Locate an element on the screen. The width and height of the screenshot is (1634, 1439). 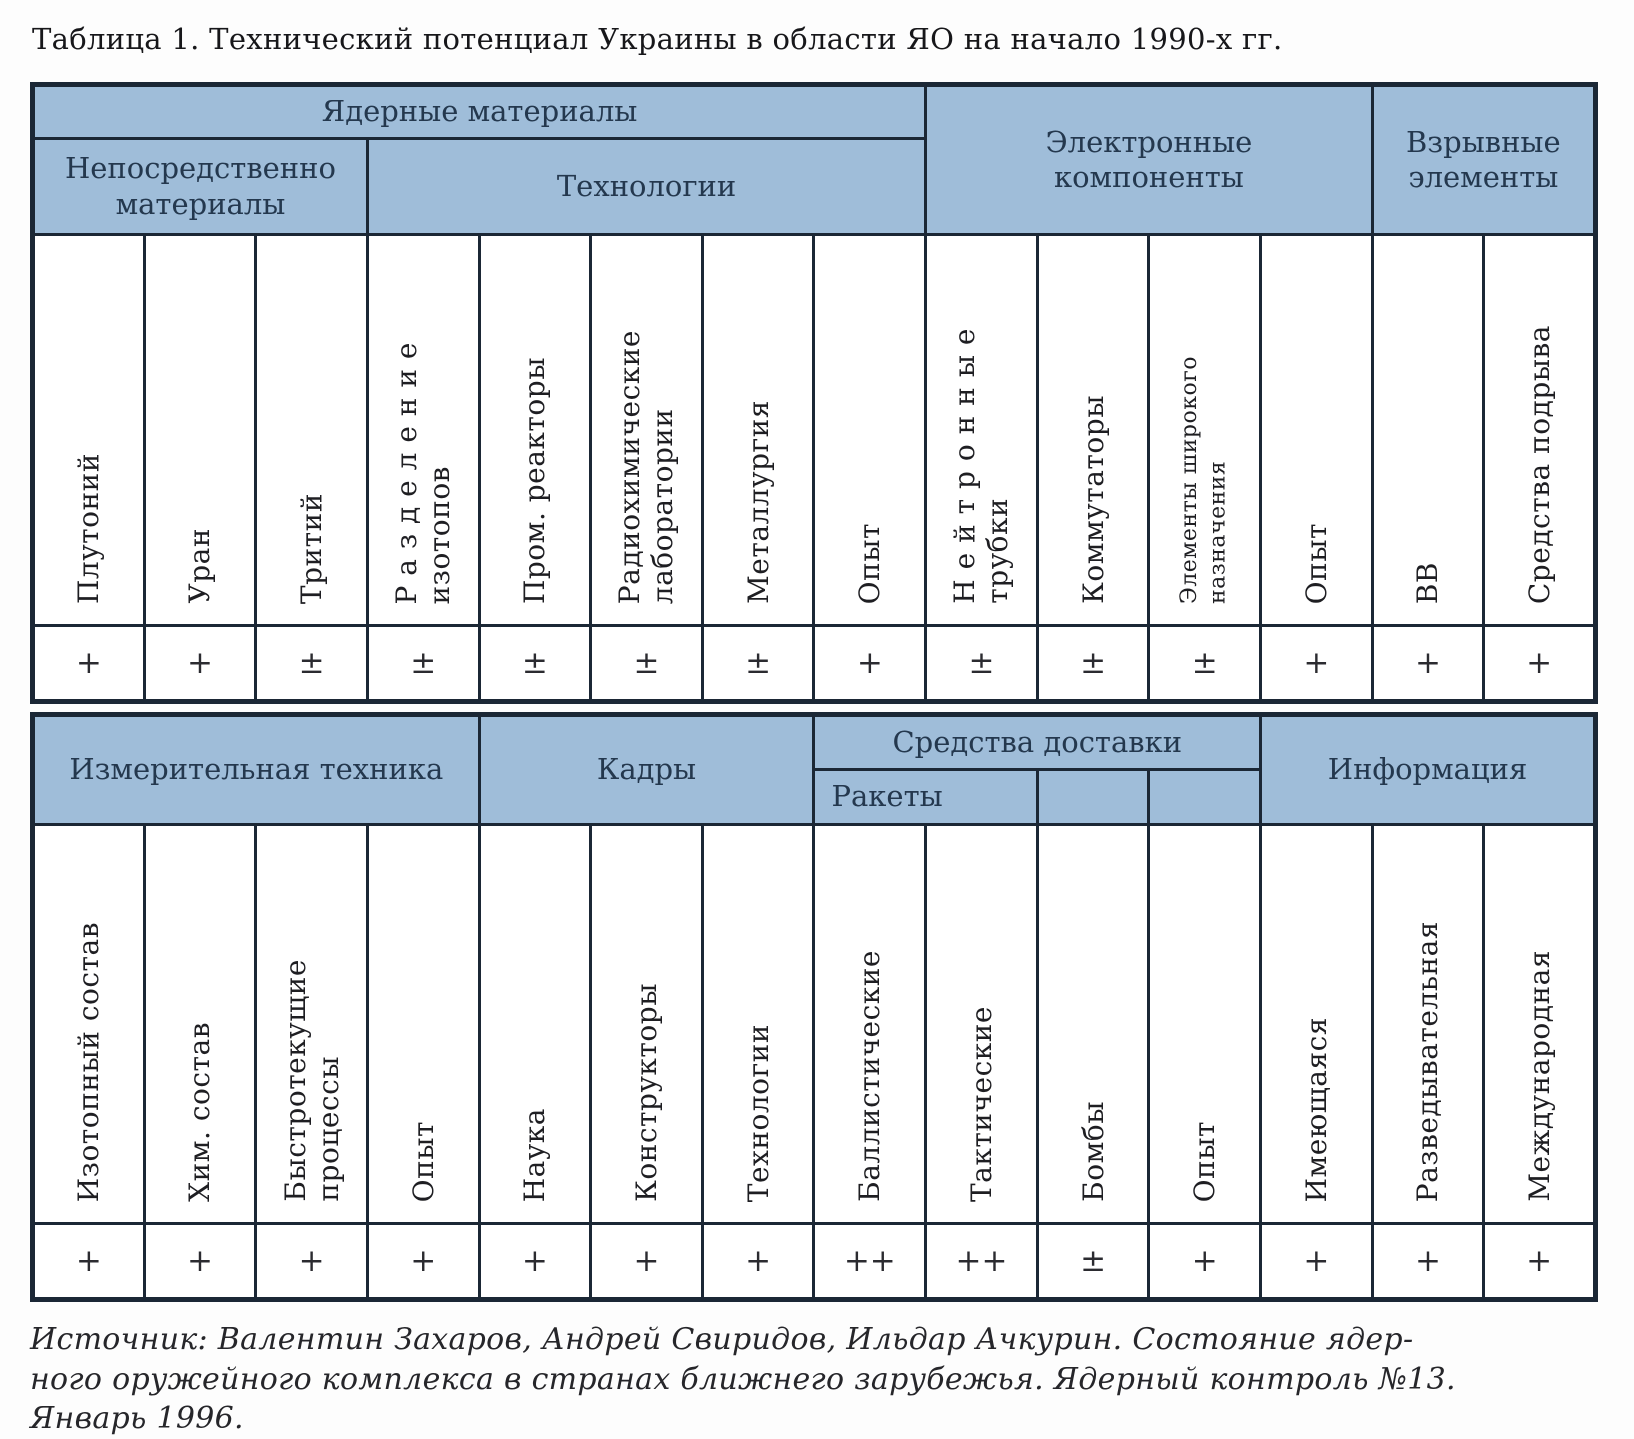
col-tactical-missiles: Тактические is located at coordinates (981, 1024).